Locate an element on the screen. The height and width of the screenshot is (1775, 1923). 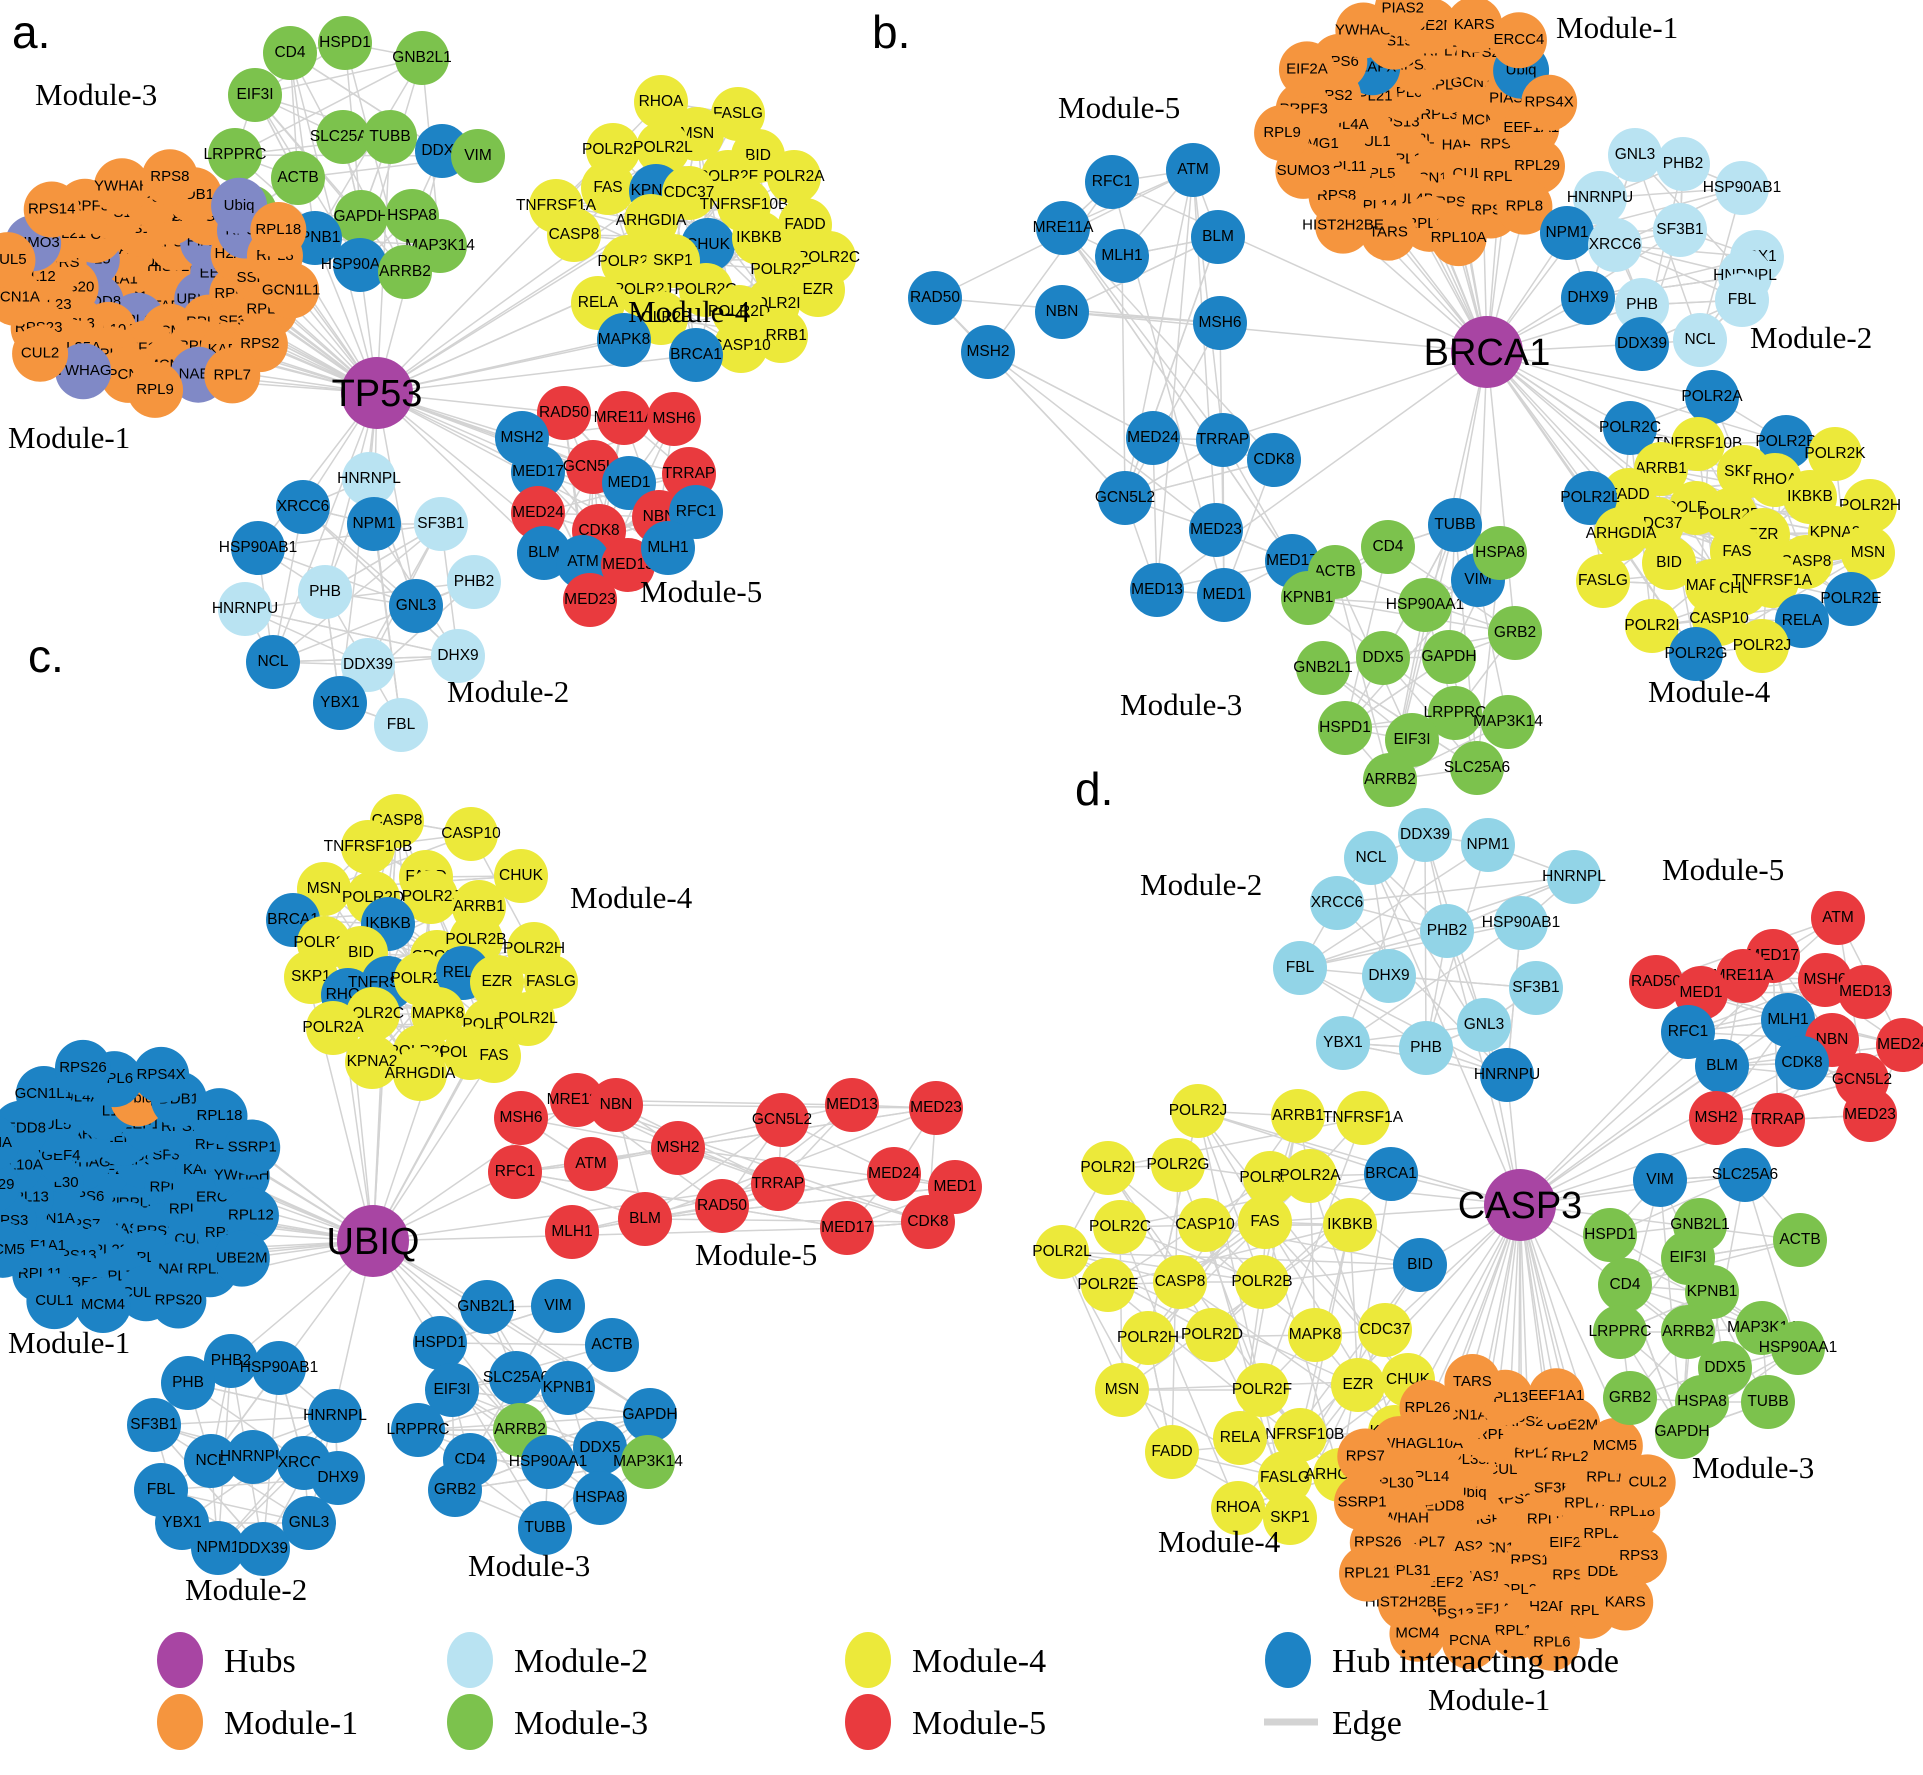
node-b-HSP90AA1 is located at coordinates (1425, 605).